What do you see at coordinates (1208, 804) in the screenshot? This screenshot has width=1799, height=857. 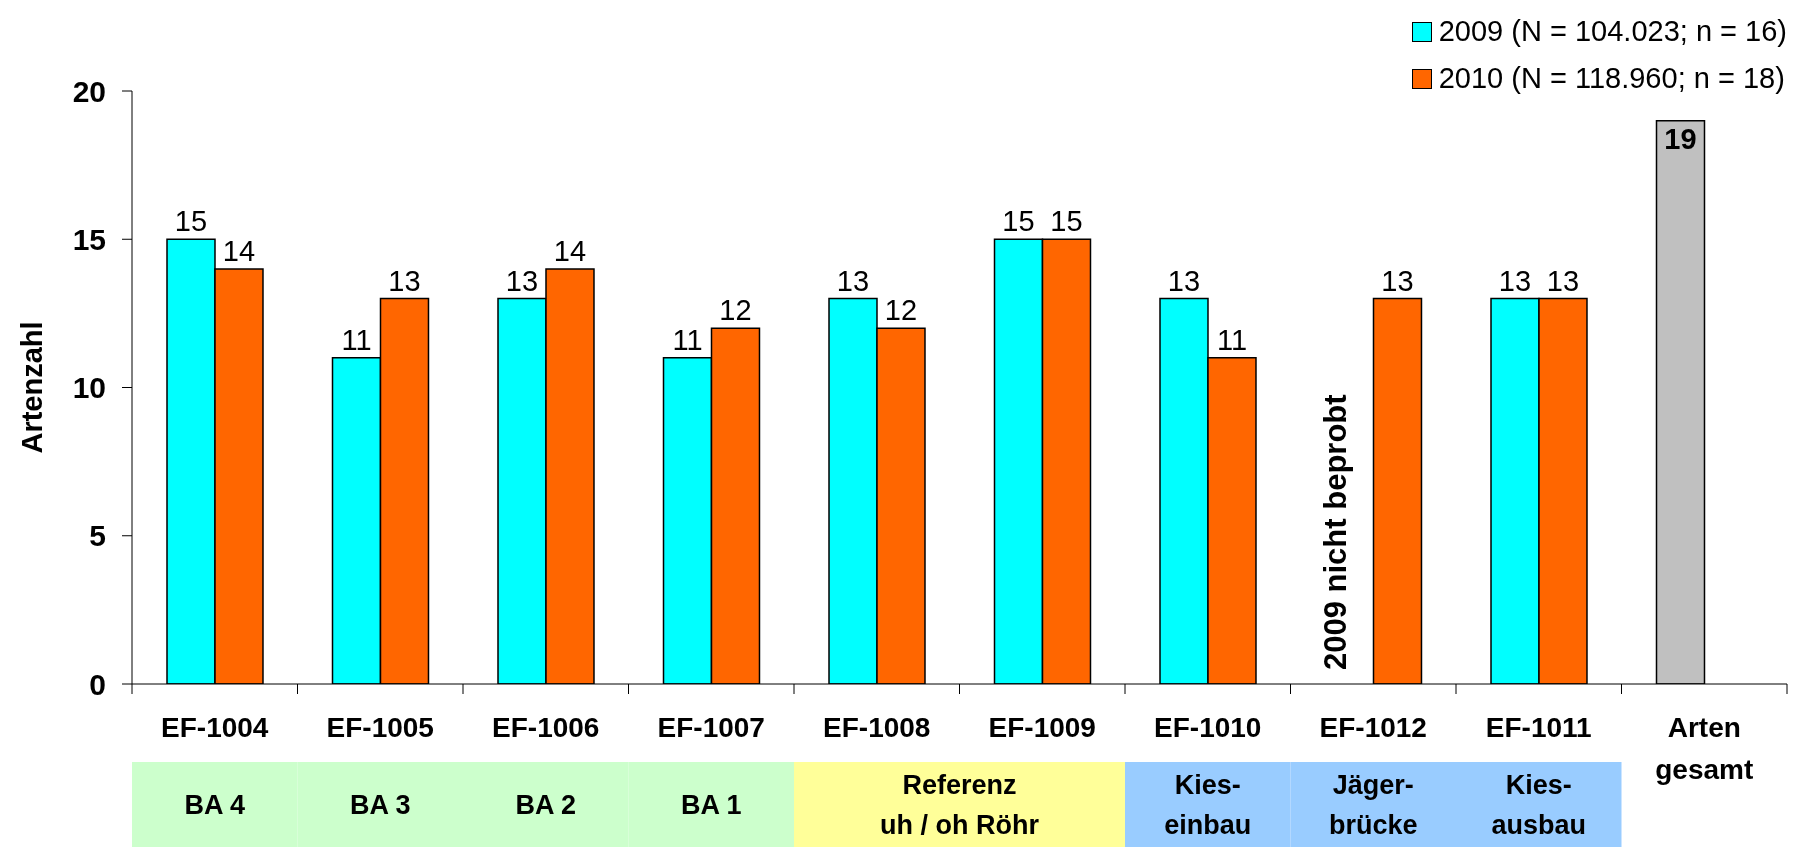 I see `text: Kies- einbau` at bounding box center [1208, 804].